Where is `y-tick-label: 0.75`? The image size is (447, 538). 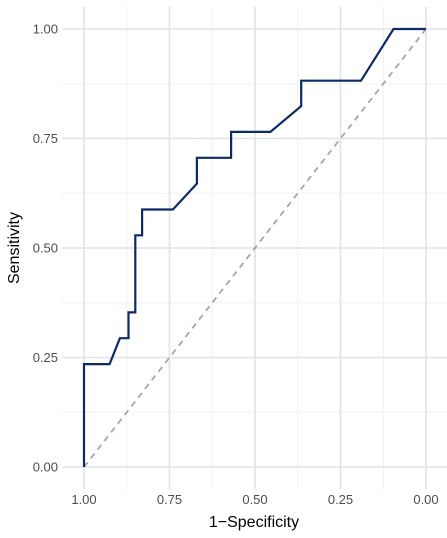 y-tick-label: 0.75 is located at coordinates (45, 138).